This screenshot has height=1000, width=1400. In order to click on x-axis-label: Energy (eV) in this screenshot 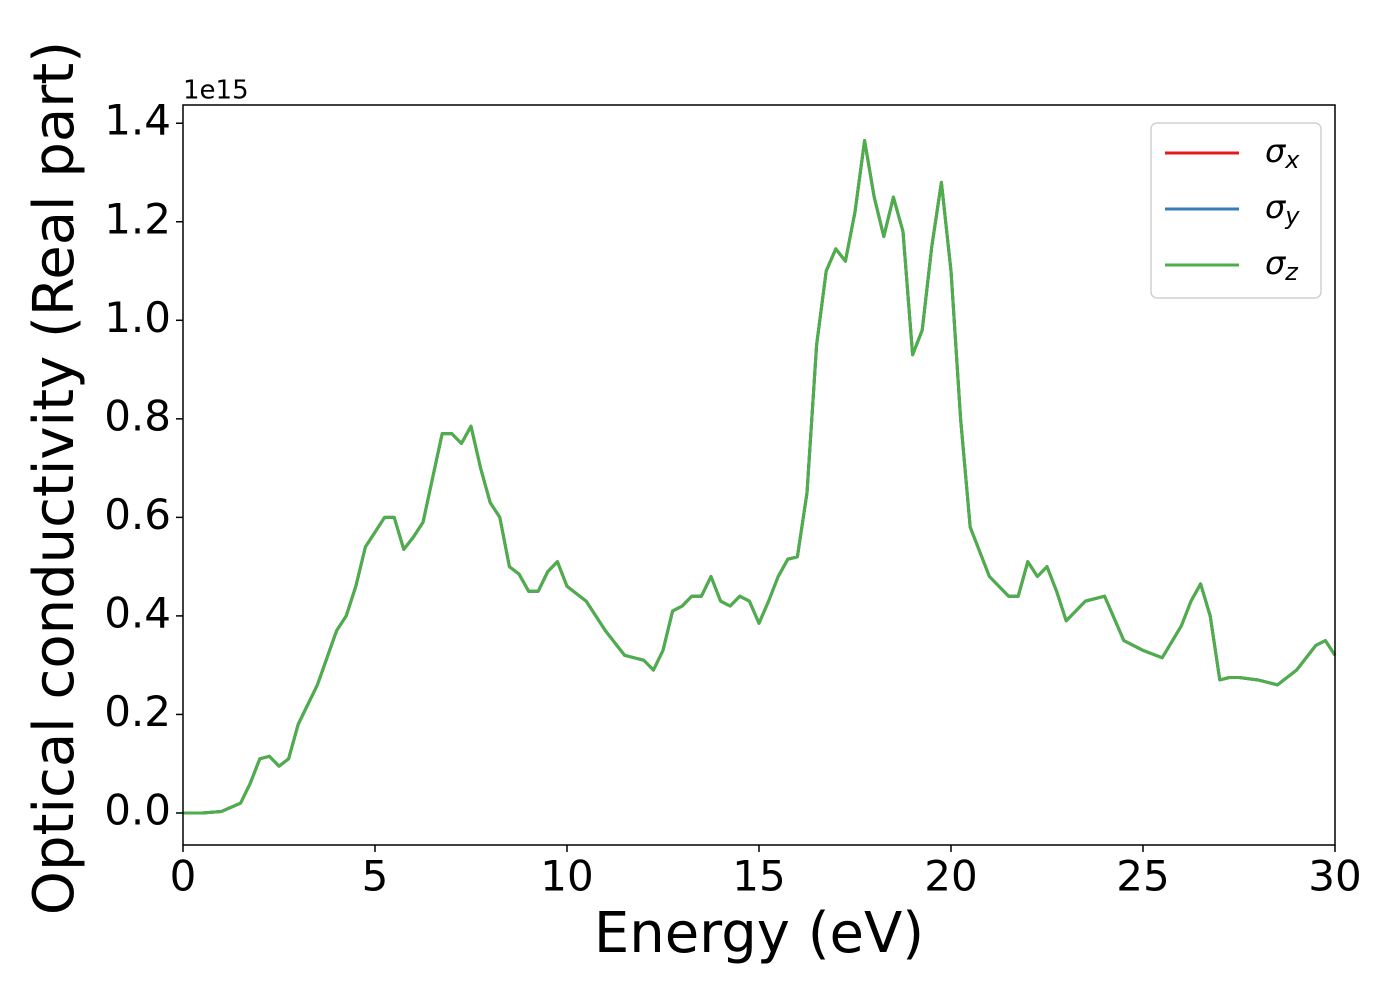, I will do `click(759, 933)`.